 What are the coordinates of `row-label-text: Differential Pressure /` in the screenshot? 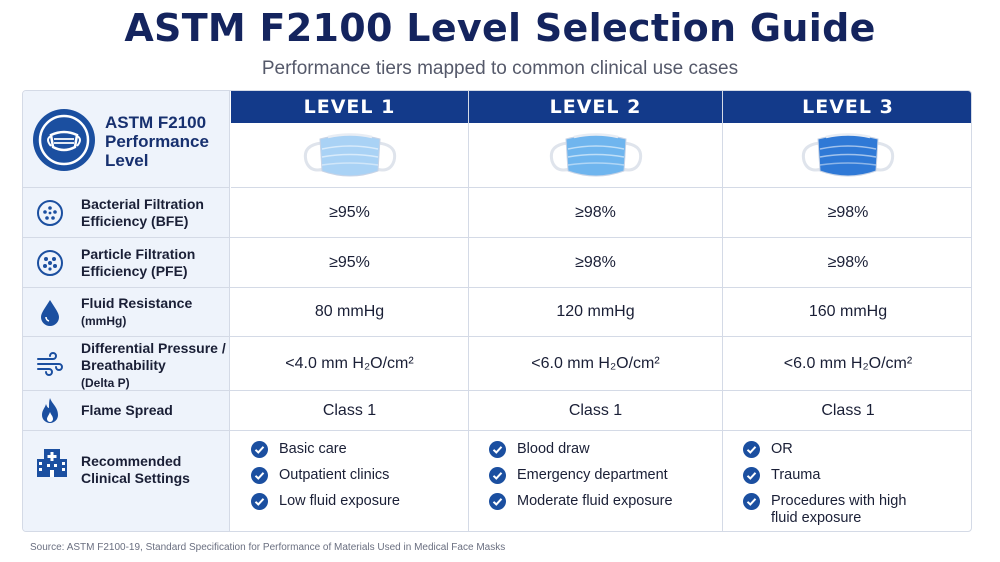 It's located at (153, 348).